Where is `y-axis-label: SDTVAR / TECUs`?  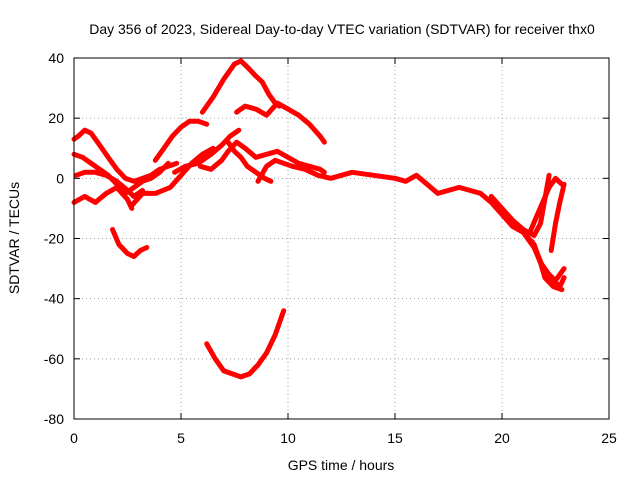
y-axis-label: SDTVAR / TECUs is located at coordinates (14, 238).